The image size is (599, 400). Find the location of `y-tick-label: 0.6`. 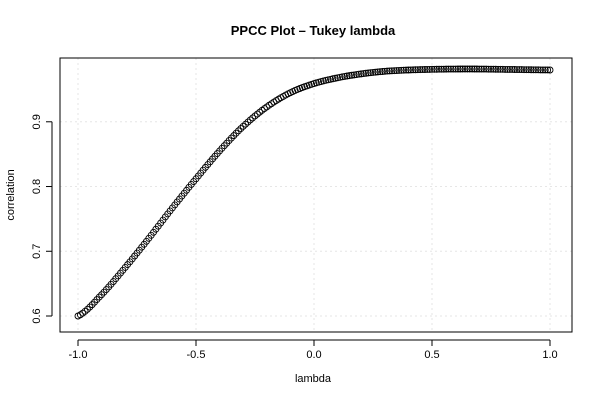

y-tick-label: 0.6 is located at coordinates (37, 315).